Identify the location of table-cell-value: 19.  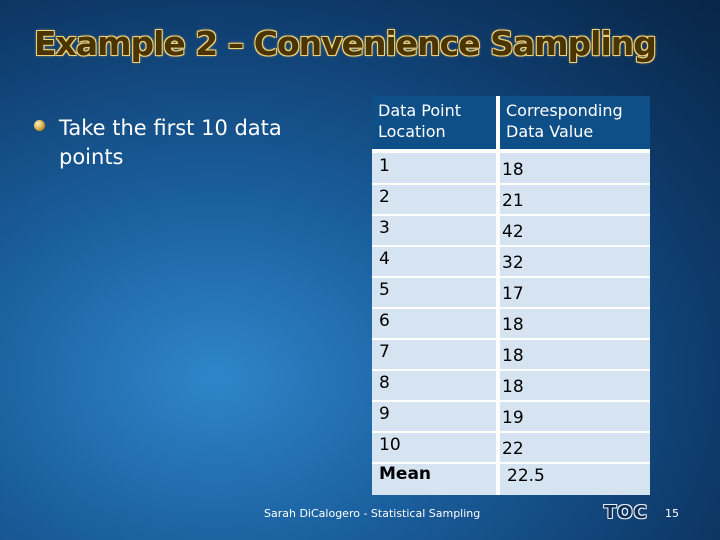
(513, 418).